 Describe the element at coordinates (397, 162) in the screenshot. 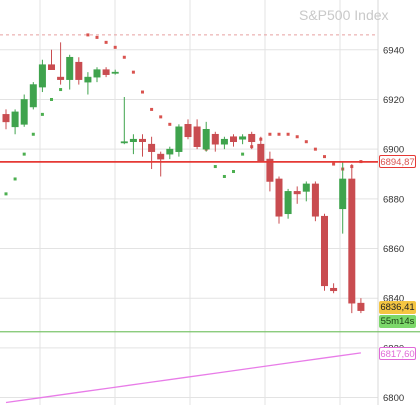

I see `price-level-badge: 6894,87` at that location.